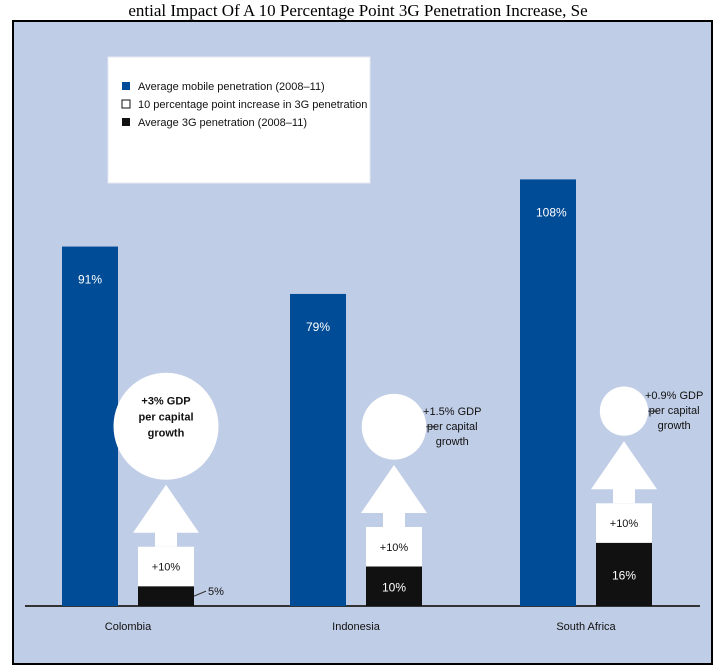 The height and width of the screenshot is (667, 716). What do you see at coordinates (452, 442) in the screenshot?
I see `gdp-annotation-1-2: growth` at bounding box center [452, 442].